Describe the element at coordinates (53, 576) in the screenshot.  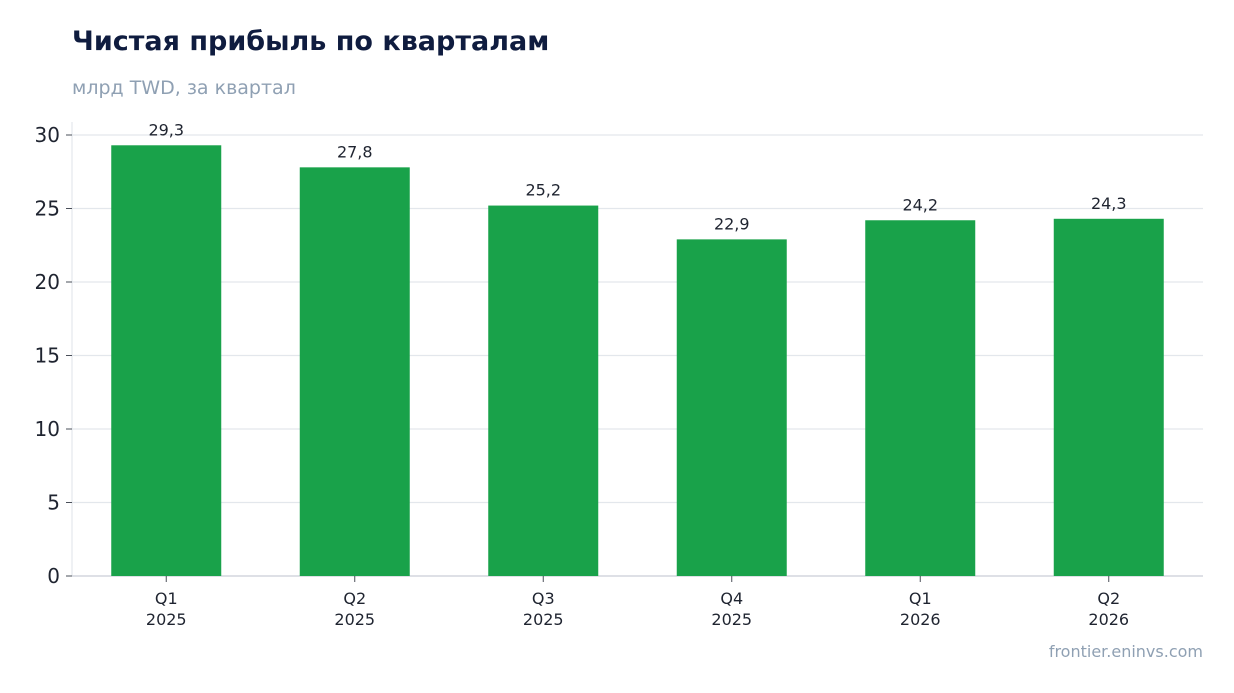
I see `y-tick-label-0: 0` at that location.